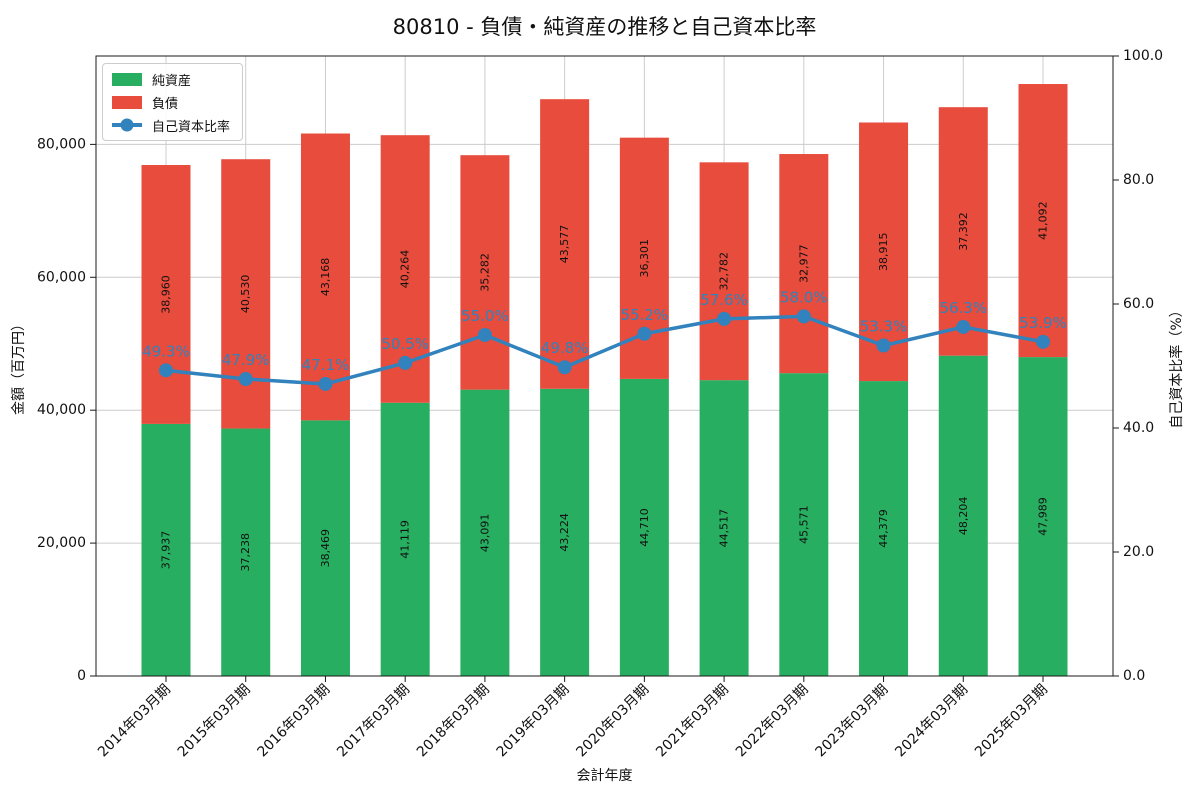 The image size is (1200, 800). I want to click on y-left-tick-label: 0, so click(81, 676).